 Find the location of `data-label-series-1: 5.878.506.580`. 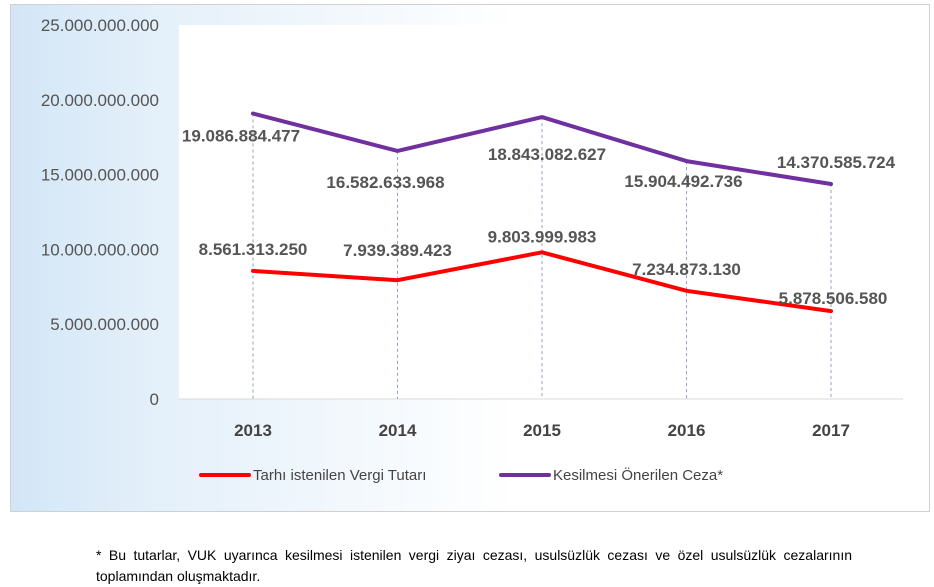

data-label-series-1: 5.878.506.580 is located at coordinates (833, 298).